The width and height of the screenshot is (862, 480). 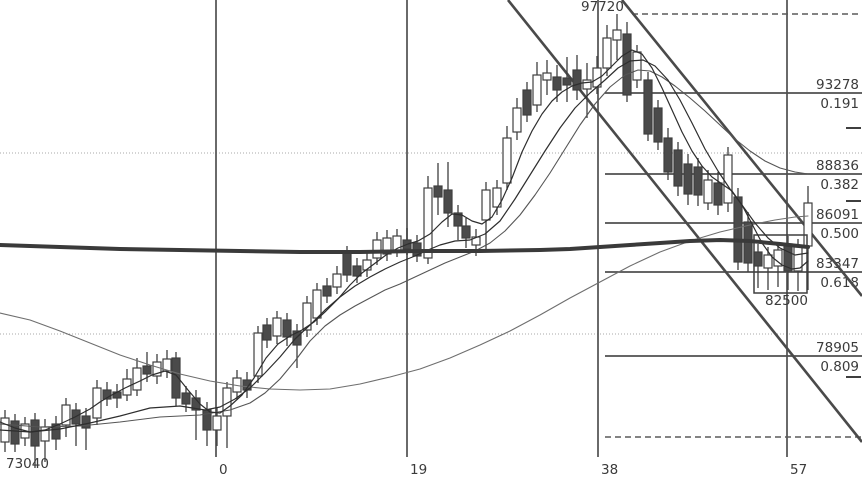 I want to click on fib-price-label: 93278, so click(x=837, y=85).